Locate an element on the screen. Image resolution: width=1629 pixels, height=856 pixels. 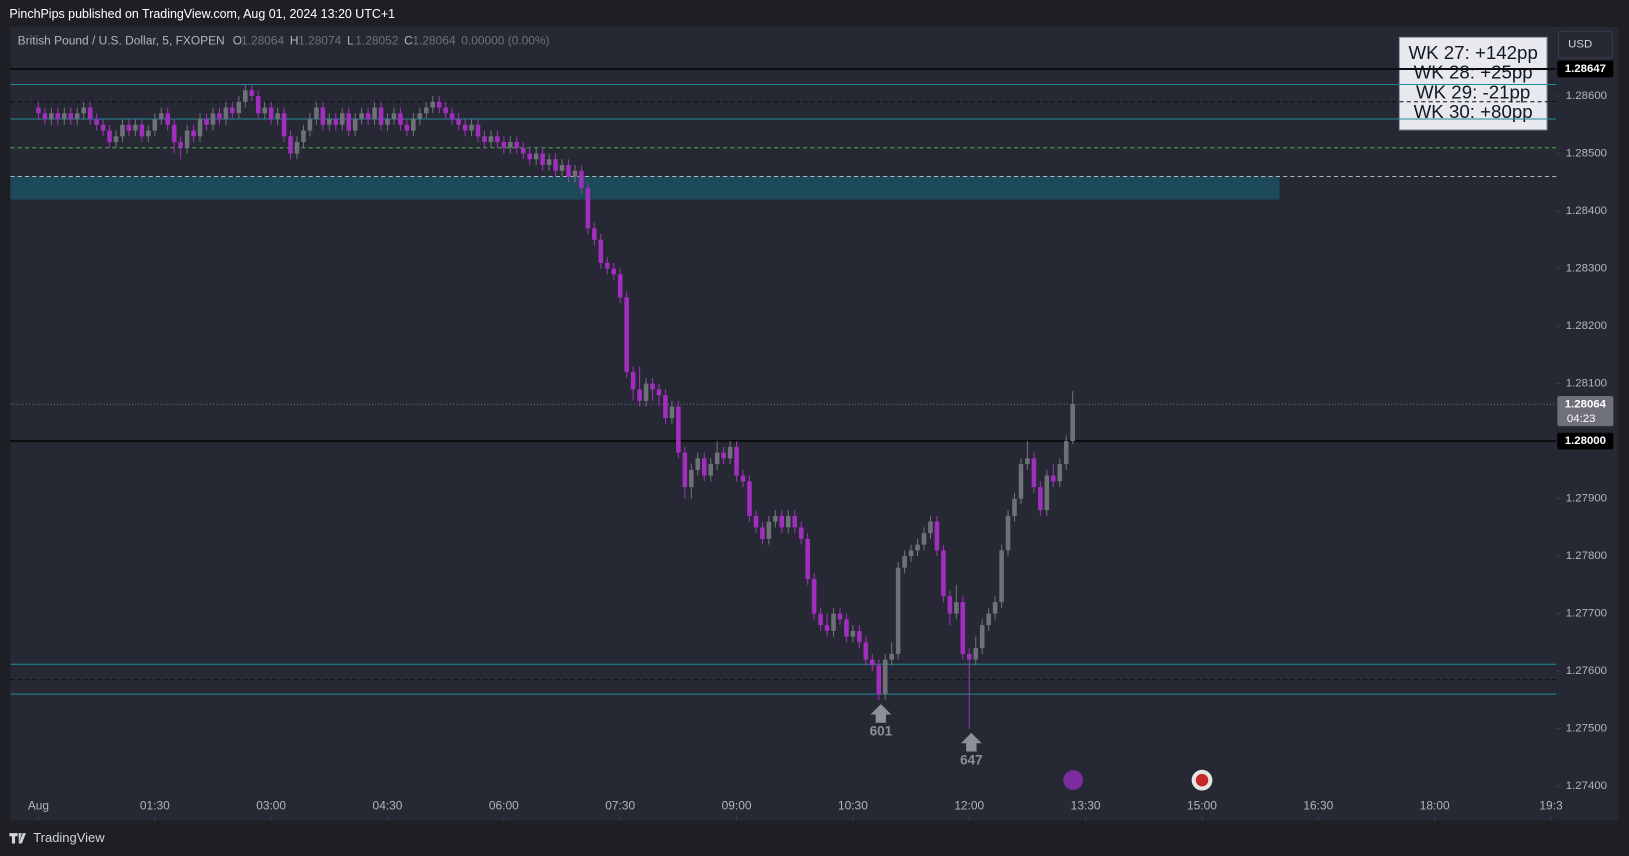
ohlc-key: H is located at coordinates (294, 41).